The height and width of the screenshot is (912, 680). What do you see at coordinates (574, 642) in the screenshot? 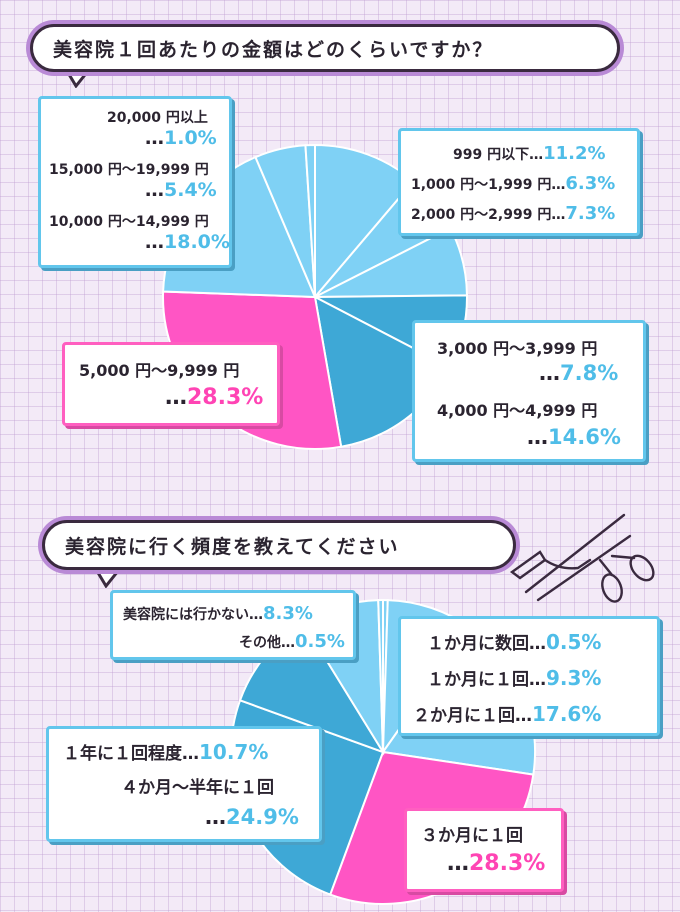
I see `pct-several-month: 0.5%` at bounding box center [574, 642].